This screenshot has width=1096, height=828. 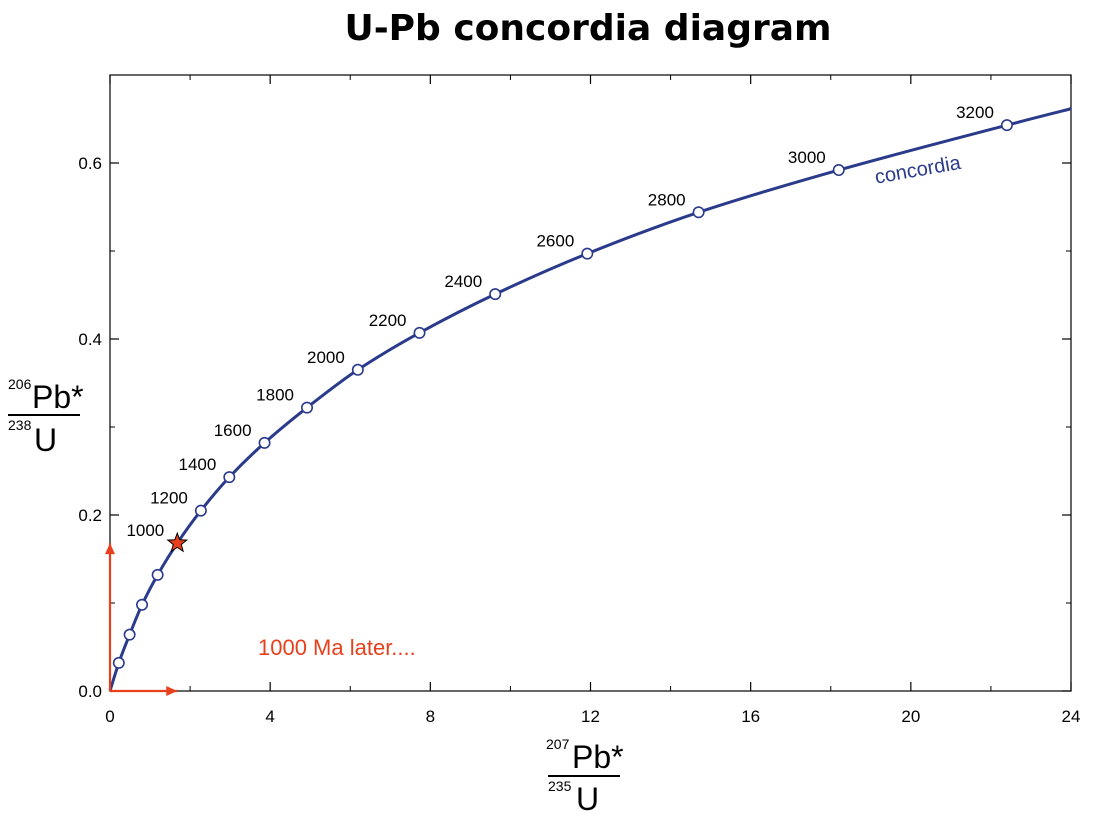 What do you see at coordinates (90, 163) in the screenshot?
I see `y-tick-label: 0.6` at bounding box center [90, 163].